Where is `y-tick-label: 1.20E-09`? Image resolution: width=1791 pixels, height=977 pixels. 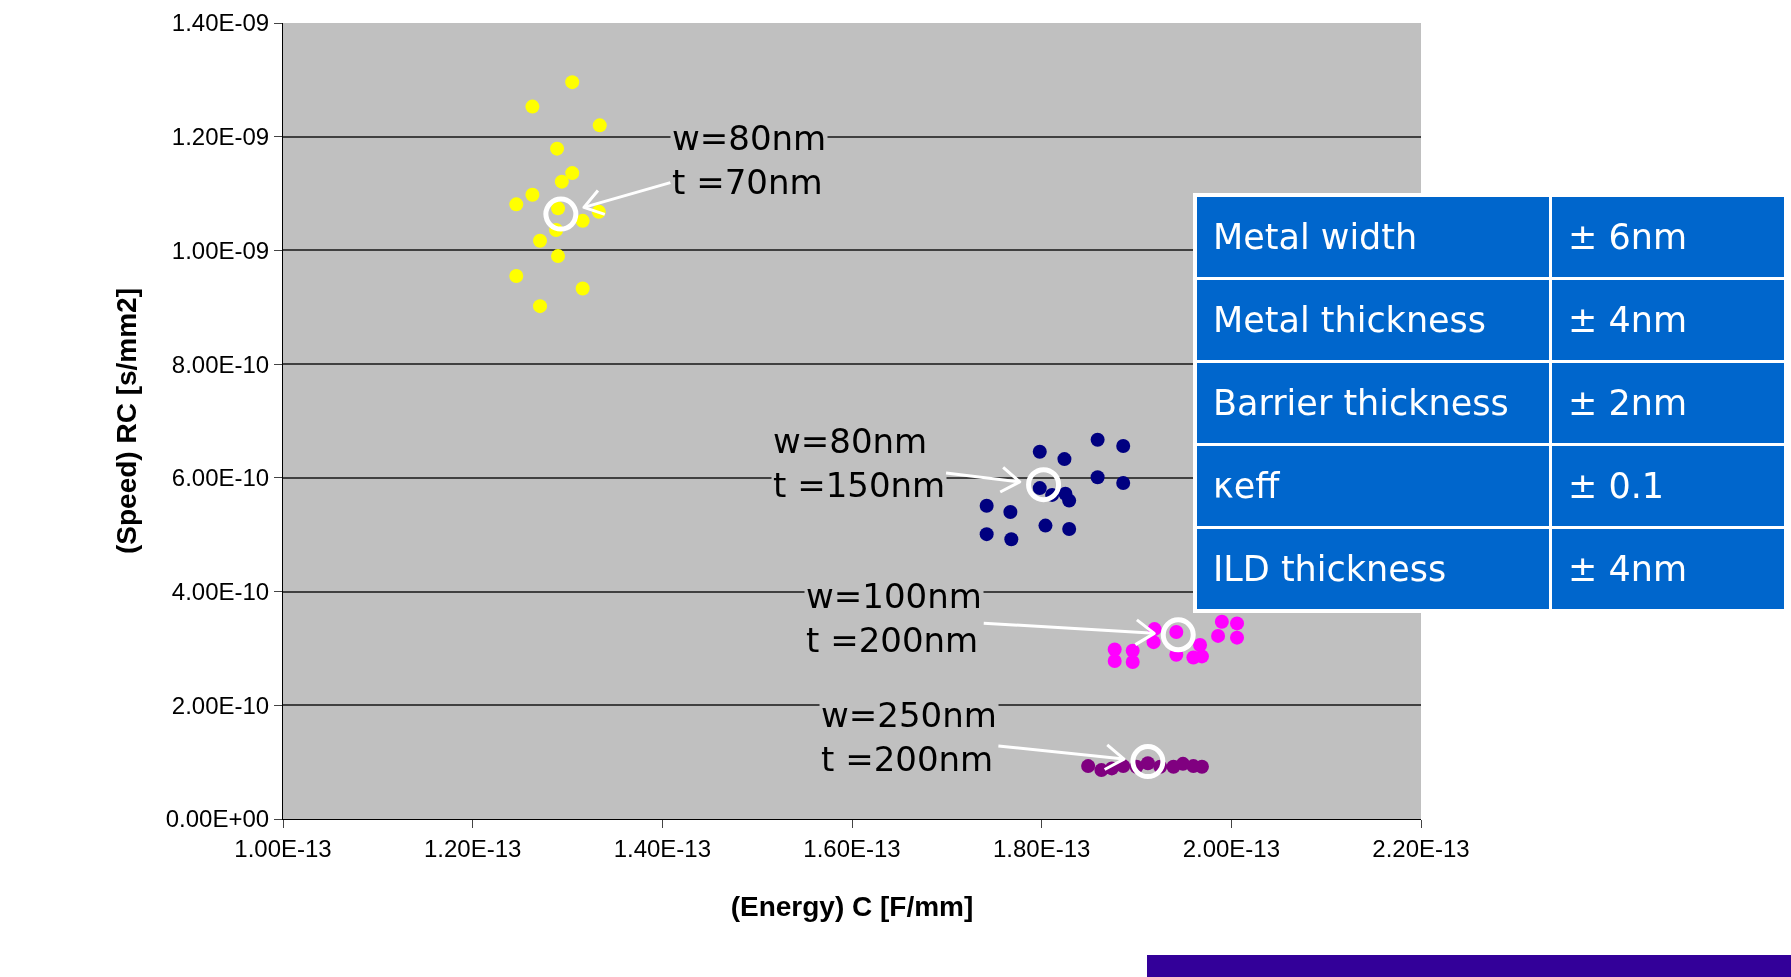
y-tick-label: 1.20E-09 is located at coordinates (220, 137).